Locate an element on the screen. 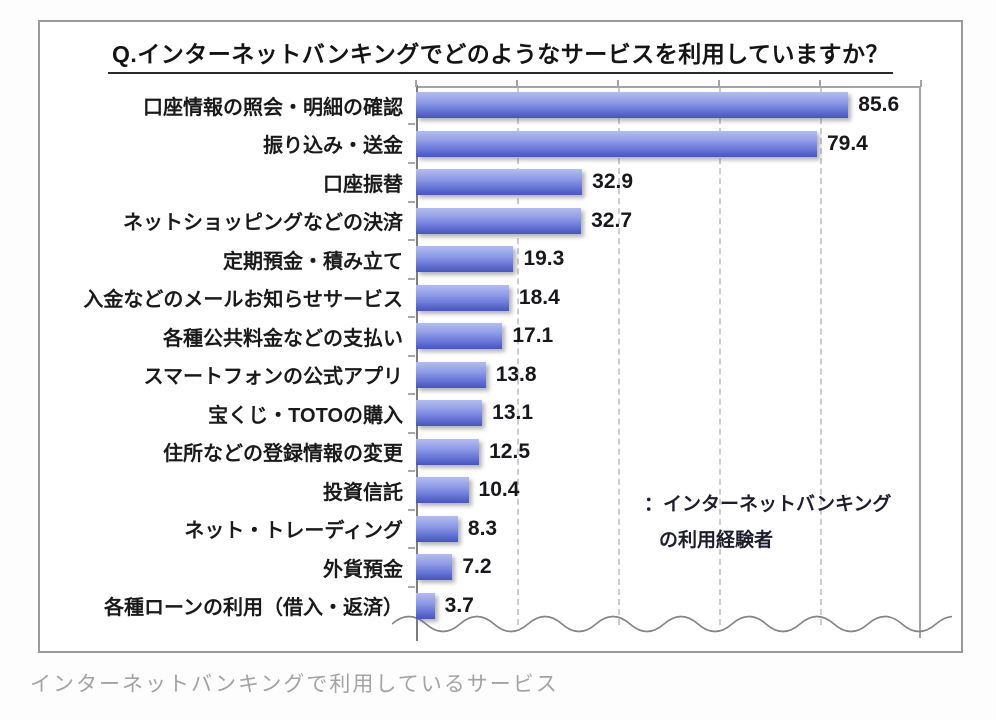  bar-row: 投資信託 10.4 is located at coordinates (500, 490).